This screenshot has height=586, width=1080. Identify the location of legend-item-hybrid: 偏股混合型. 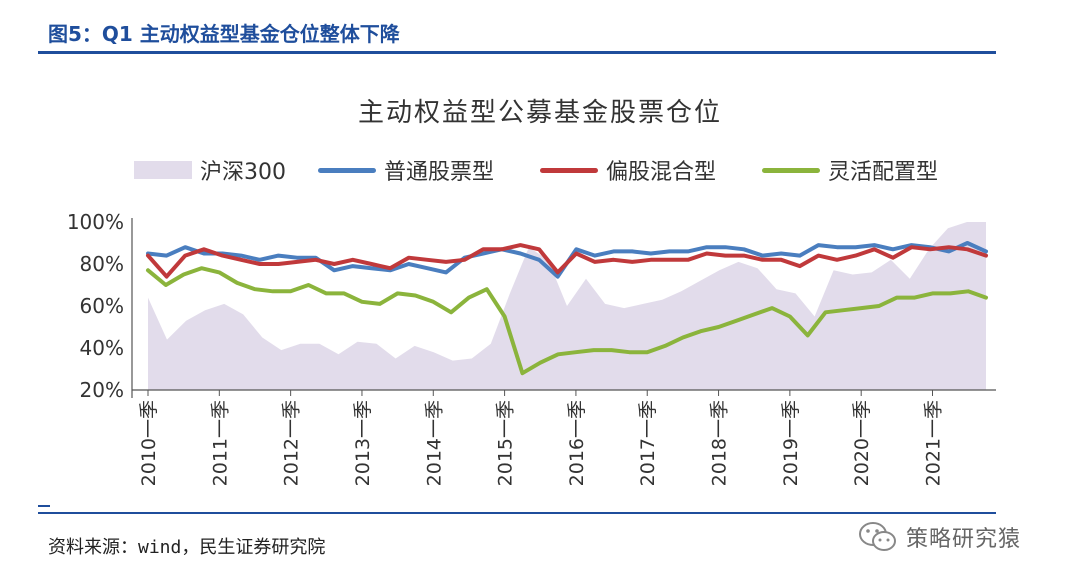
(628, 170).